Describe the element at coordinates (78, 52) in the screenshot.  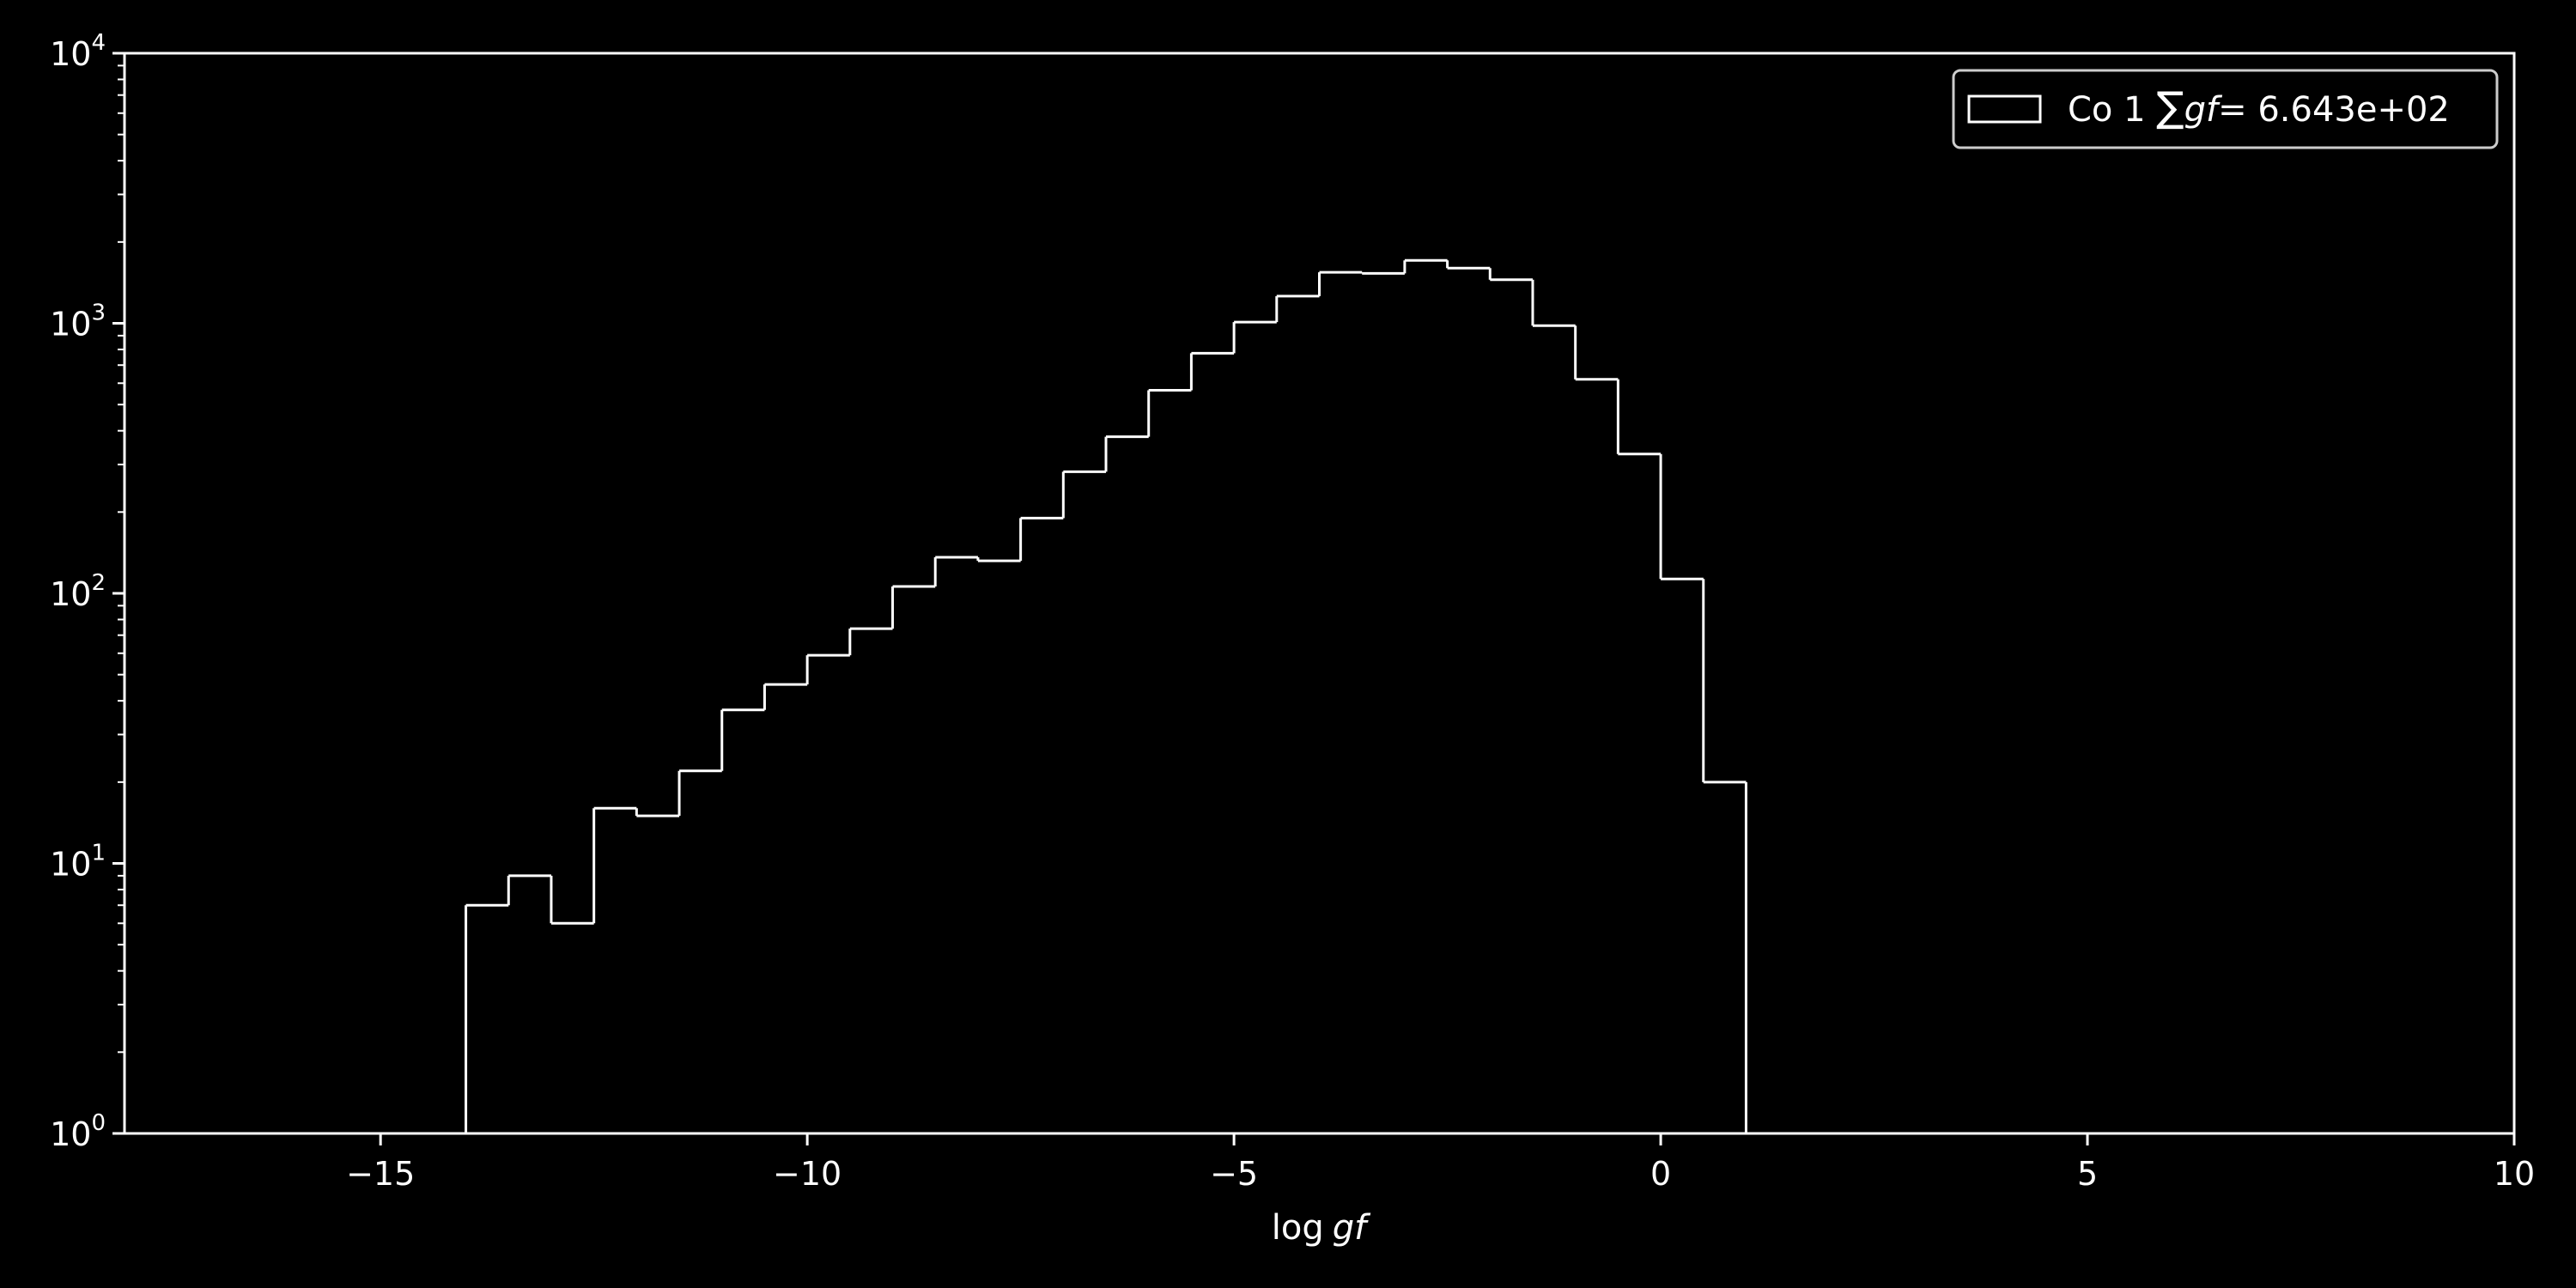
I see `y-tick-label: 10⁴` at that location.